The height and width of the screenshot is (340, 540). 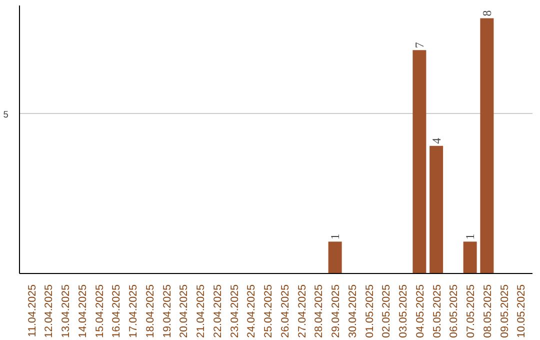 I want to click on x-tick-label: 24.04.2025, so click(x=252, y=311).